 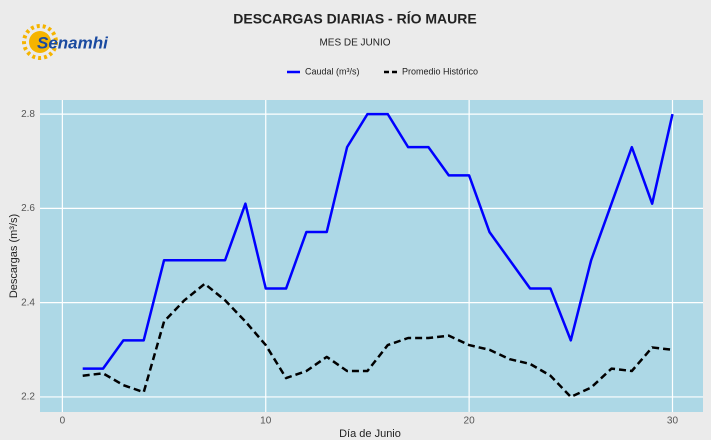 I want to click on y-axis-title: Descargas (m³/s), so click(x=14, y=256).